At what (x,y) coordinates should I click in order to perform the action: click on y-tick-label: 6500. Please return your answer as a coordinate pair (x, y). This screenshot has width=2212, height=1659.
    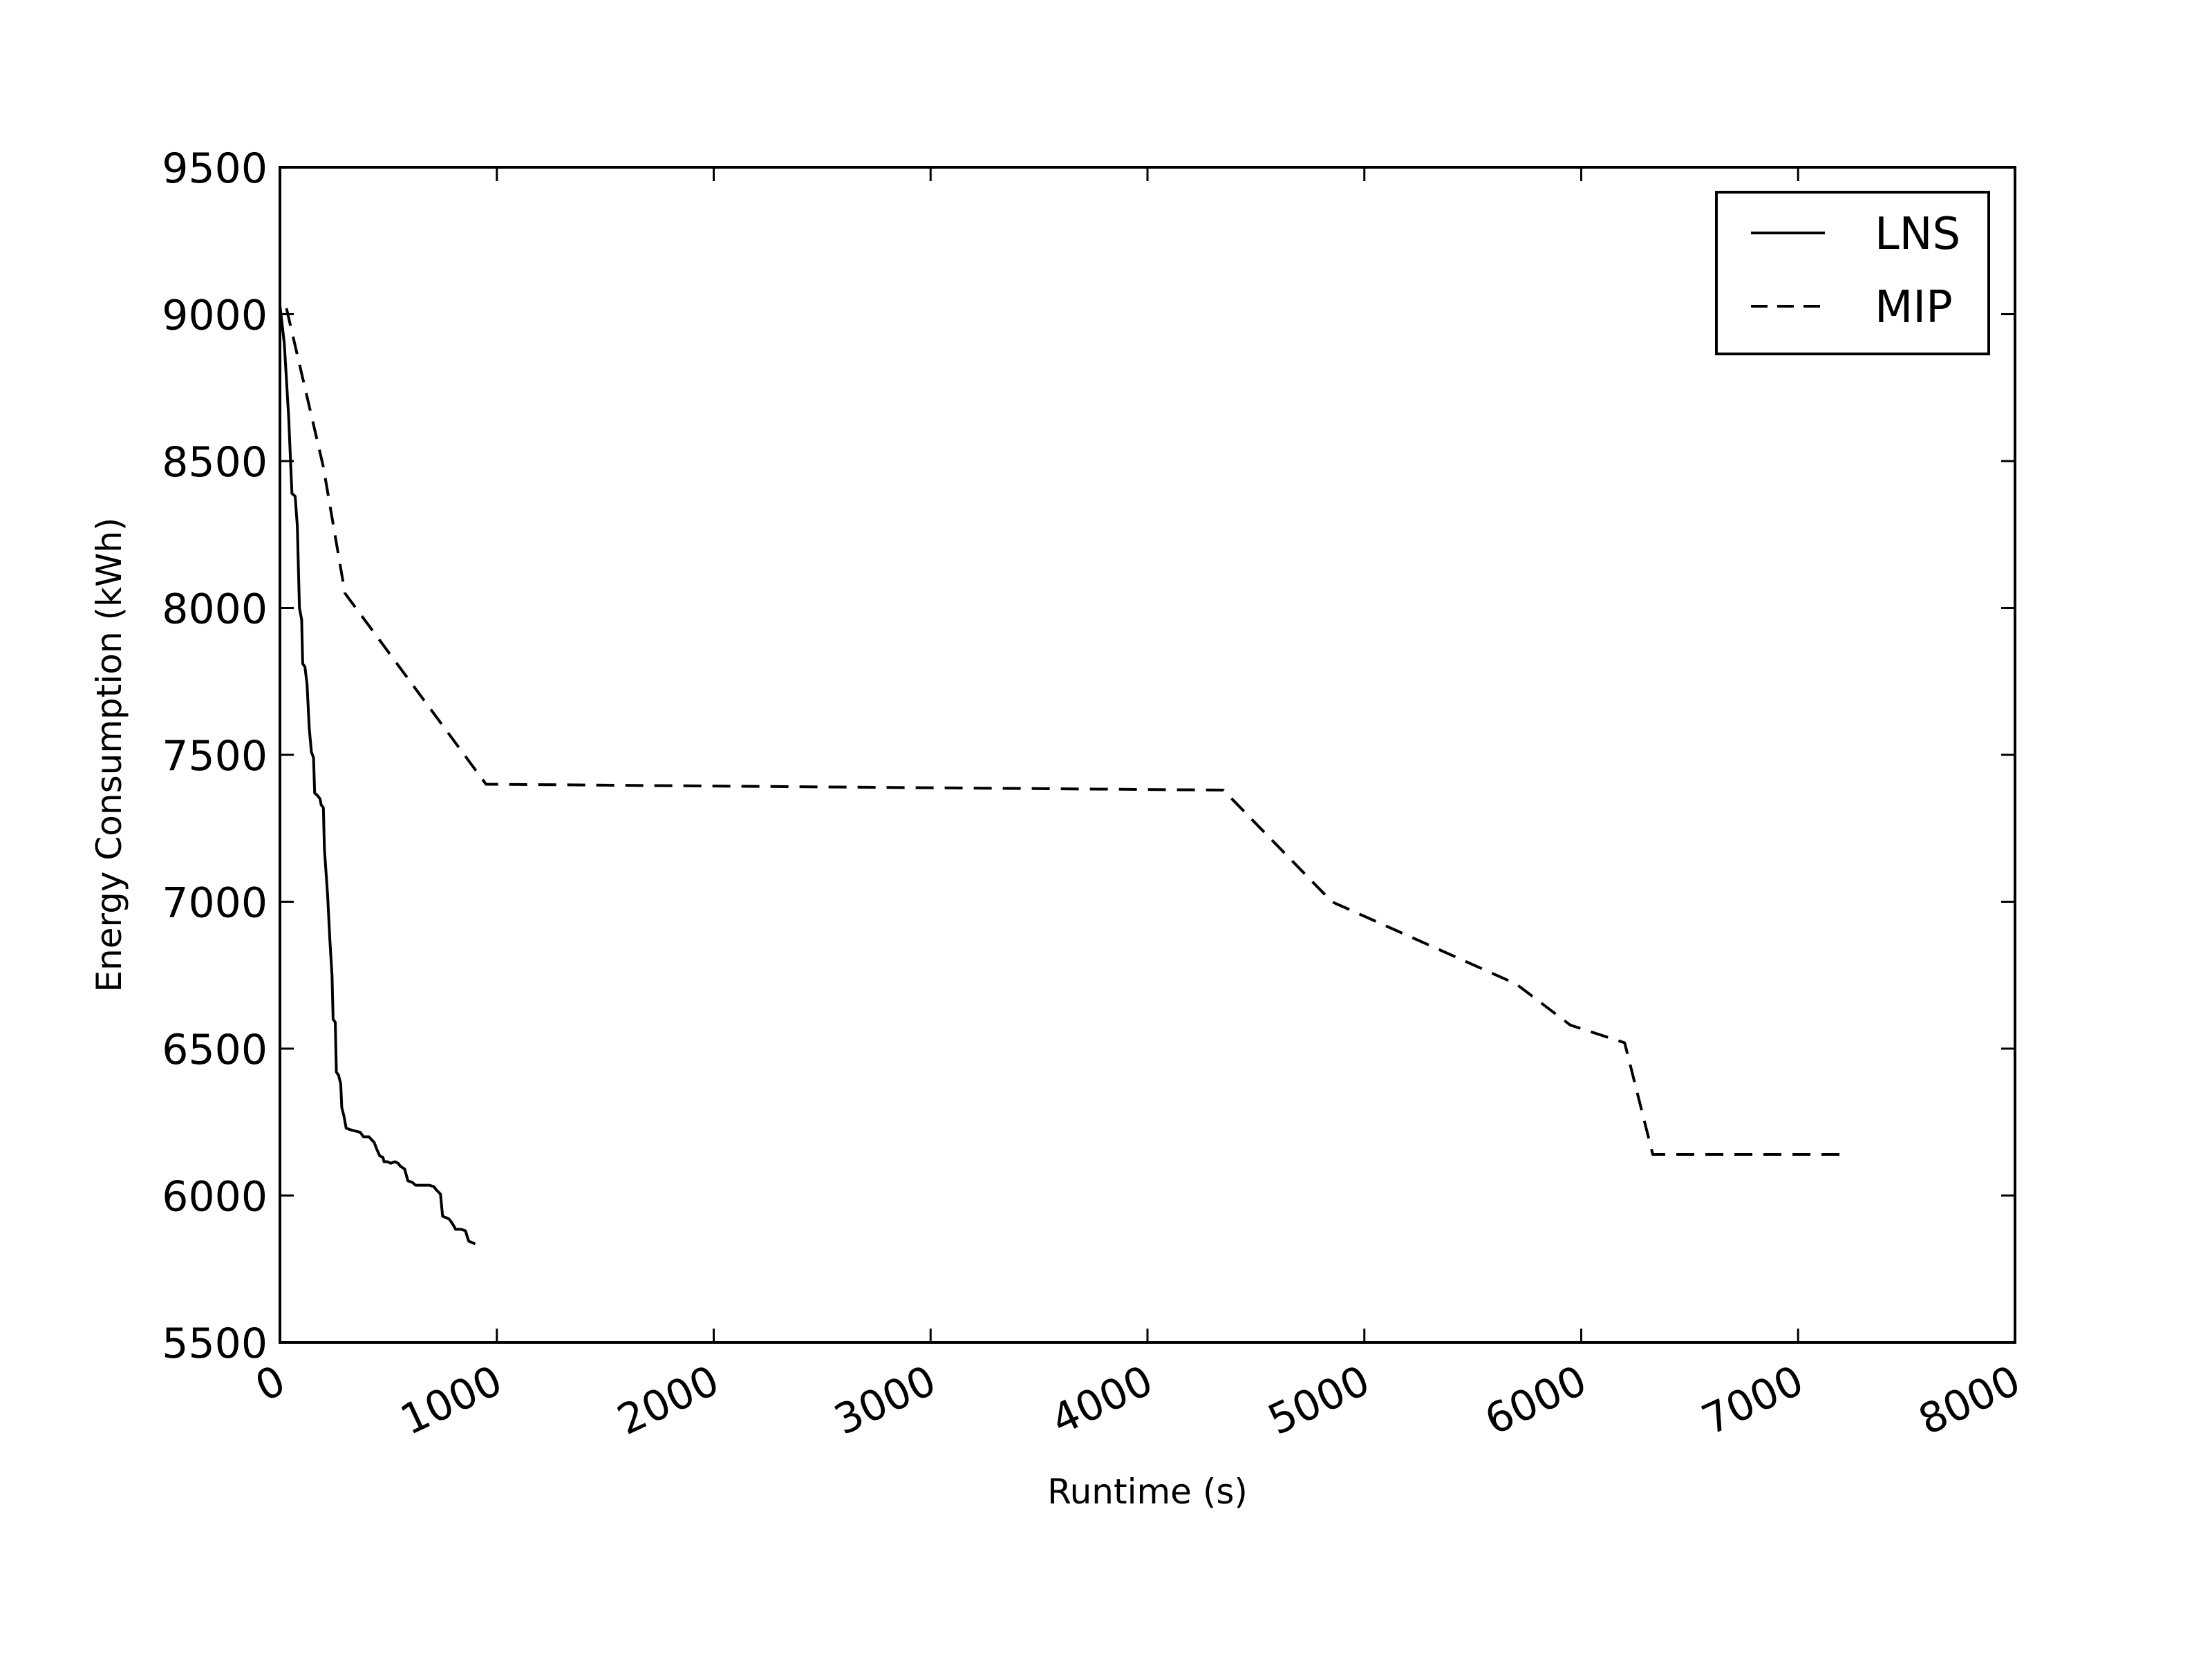
    Looking at the image, I should click on (215, 1050).